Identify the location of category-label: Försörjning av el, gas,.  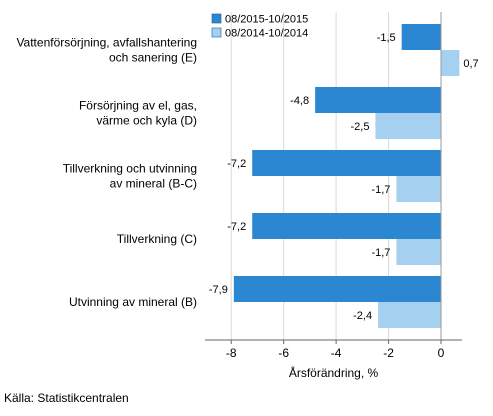
(138, 106).